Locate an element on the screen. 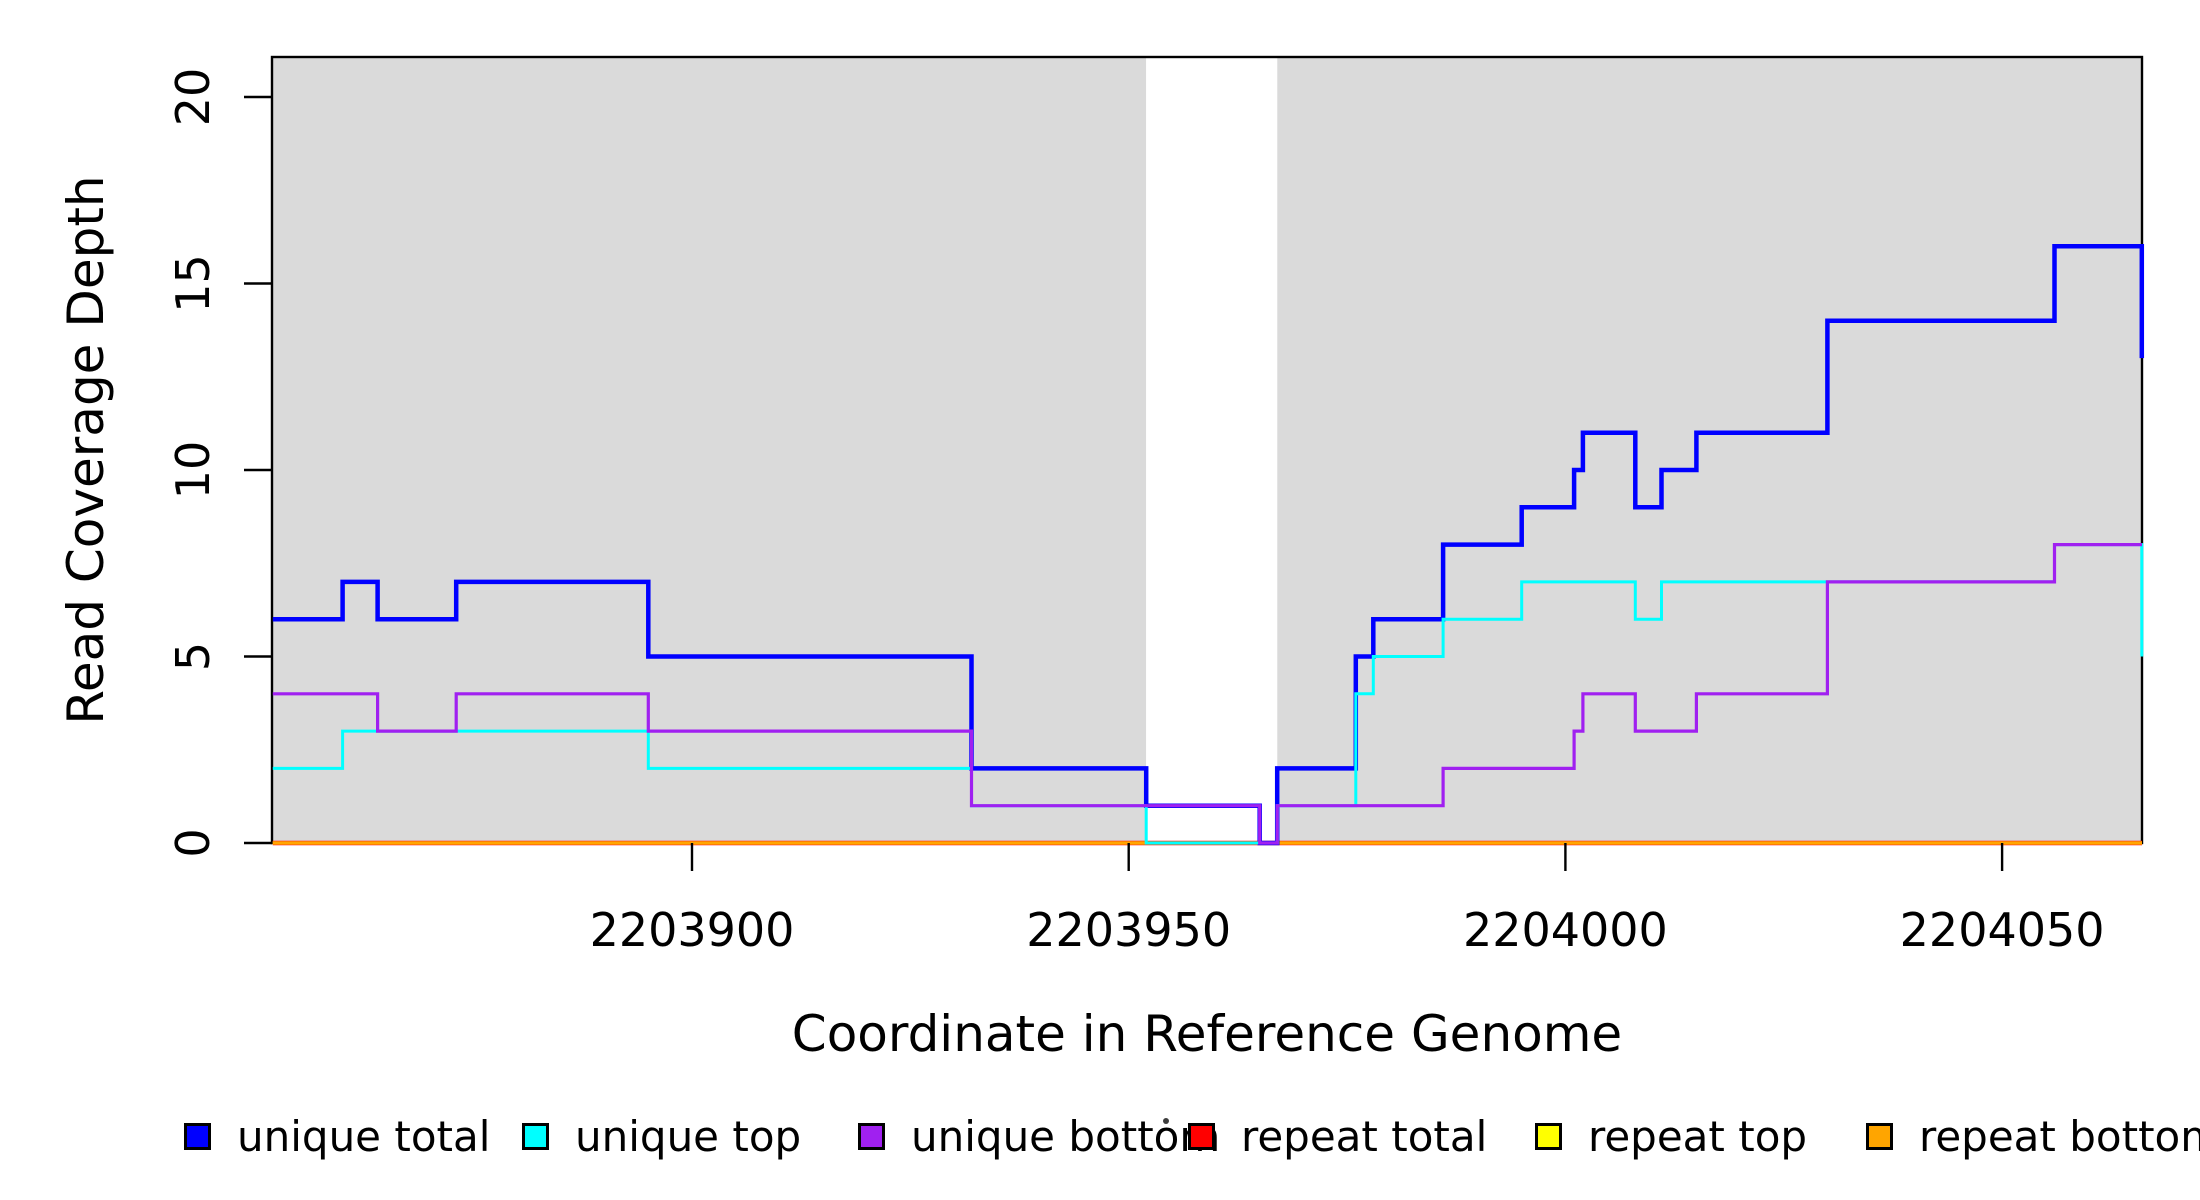 This screenshot has height=1200, width=2200. y-tick-label: 20 is located at coordinates (193, 97).